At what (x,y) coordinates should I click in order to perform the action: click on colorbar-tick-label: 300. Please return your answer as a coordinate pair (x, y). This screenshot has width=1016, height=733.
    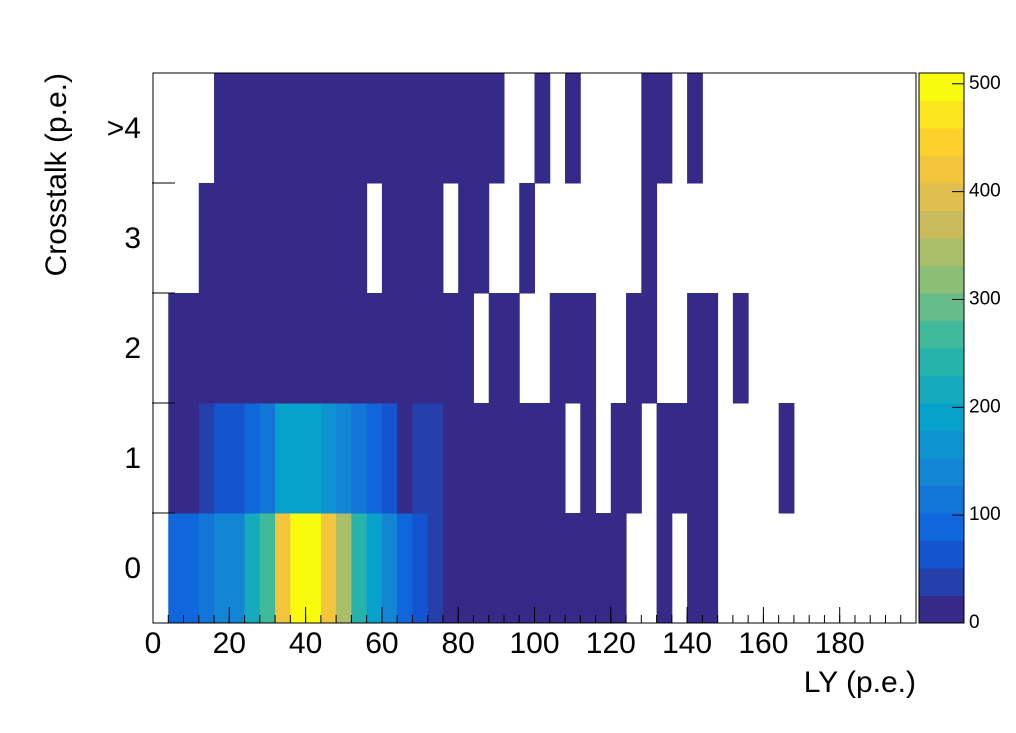
    Looking at the image, I should click on (985, 298).